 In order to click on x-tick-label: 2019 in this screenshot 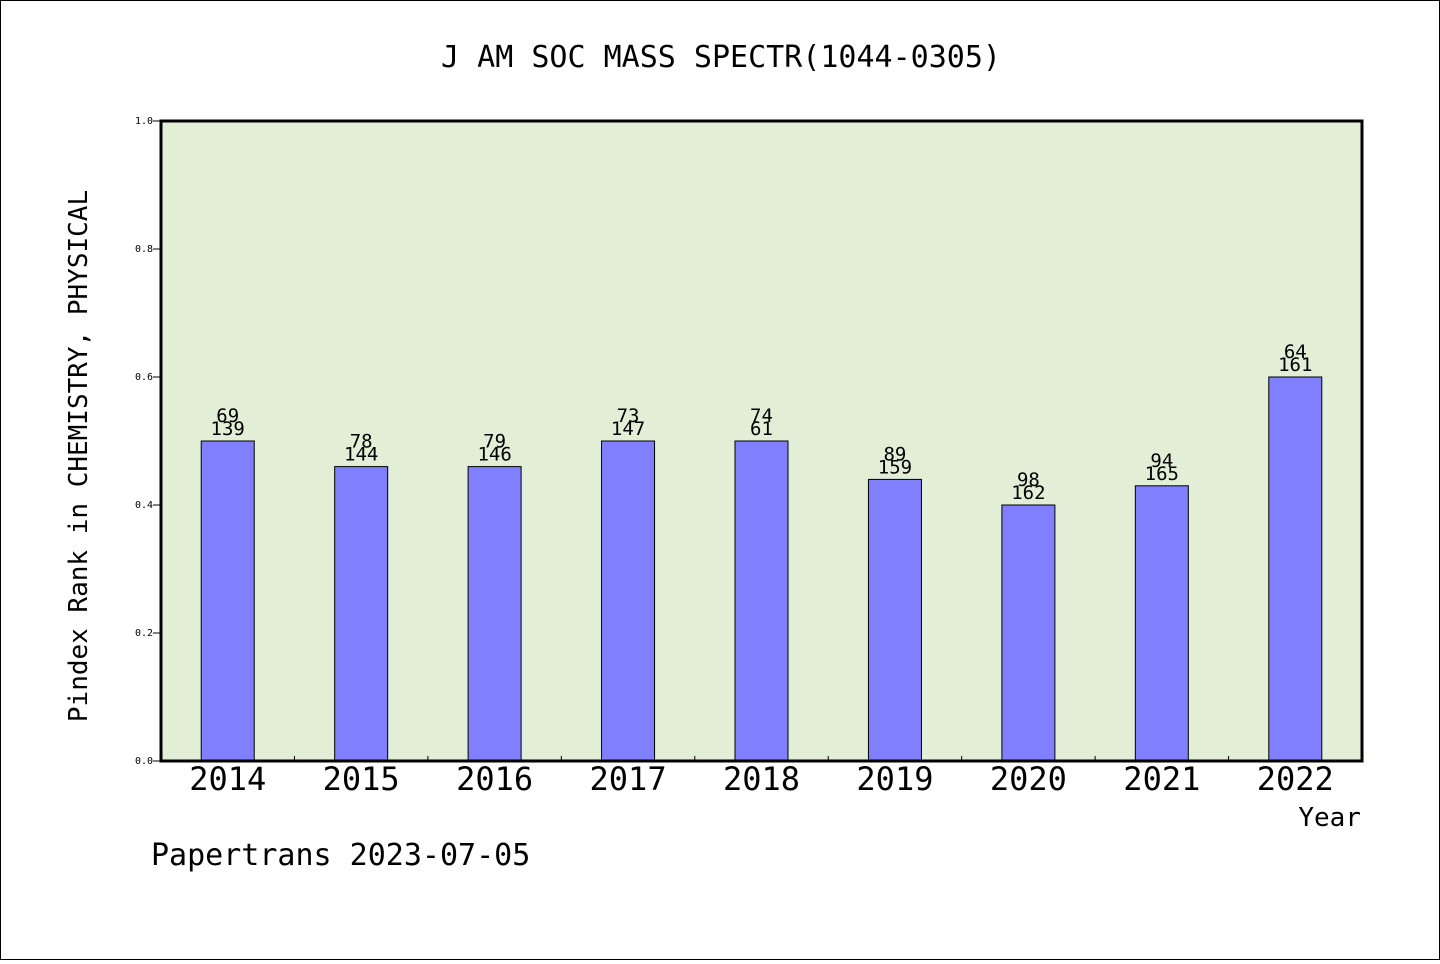, I will do `click(894, 779)`.